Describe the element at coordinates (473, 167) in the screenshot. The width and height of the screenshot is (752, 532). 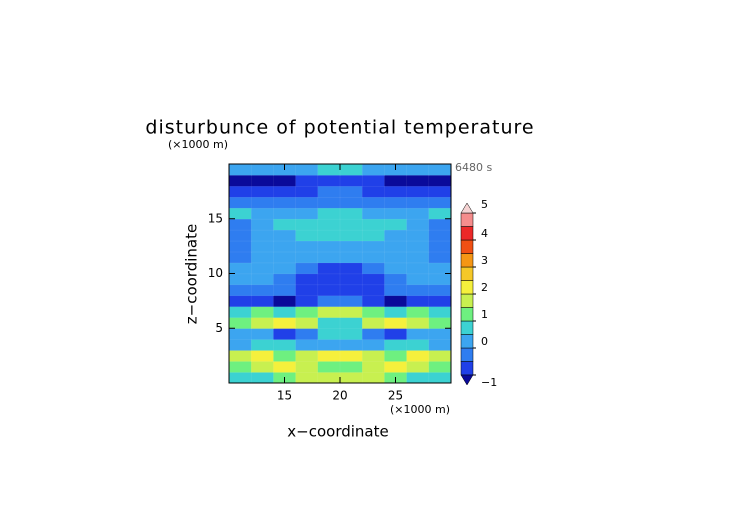
I see `annotation: 6480 s` at that location.